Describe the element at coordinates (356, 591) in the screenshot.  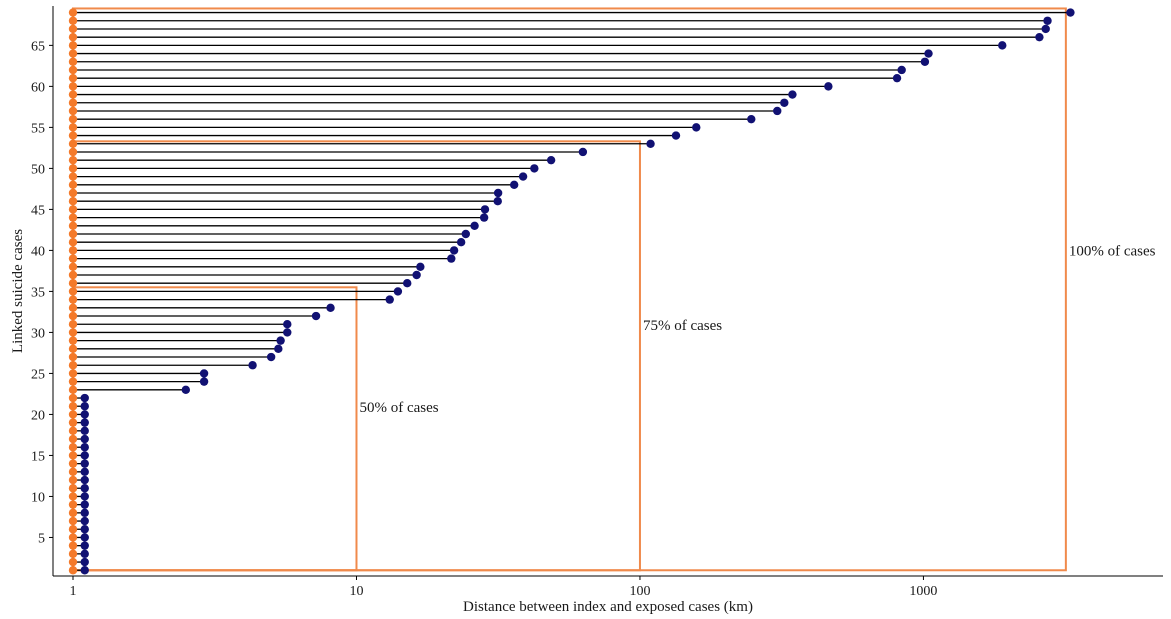
I see `x-tick-label: 10` at that location.